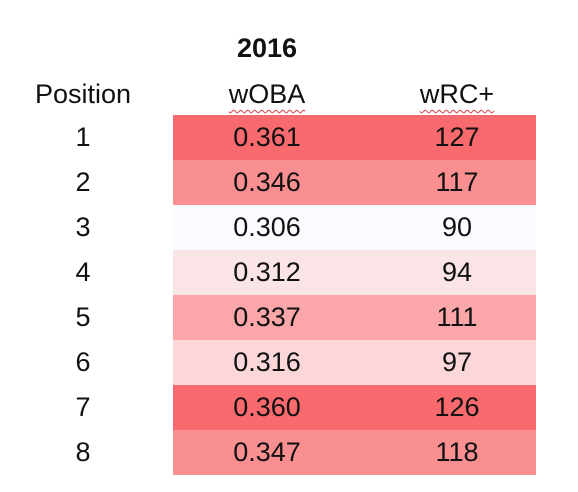 Image resolution: width=578 pixels, height=492 pixels. Describe the element at coordinates (83, 94) in the screenshot. I see `column-header-position: Position` at that location.